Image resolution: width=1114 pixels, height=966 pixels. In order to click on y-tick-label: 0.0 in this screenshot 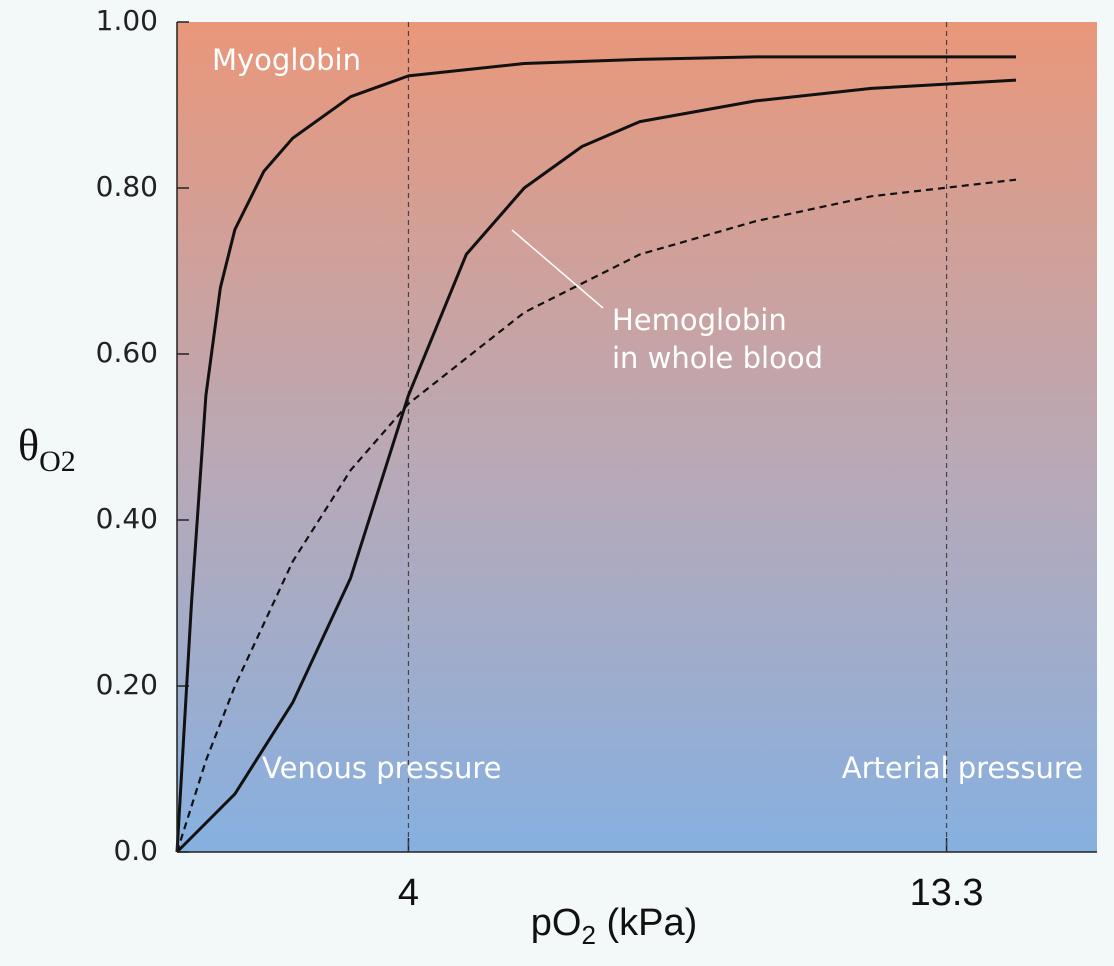, I will do `click(135, 850)`.